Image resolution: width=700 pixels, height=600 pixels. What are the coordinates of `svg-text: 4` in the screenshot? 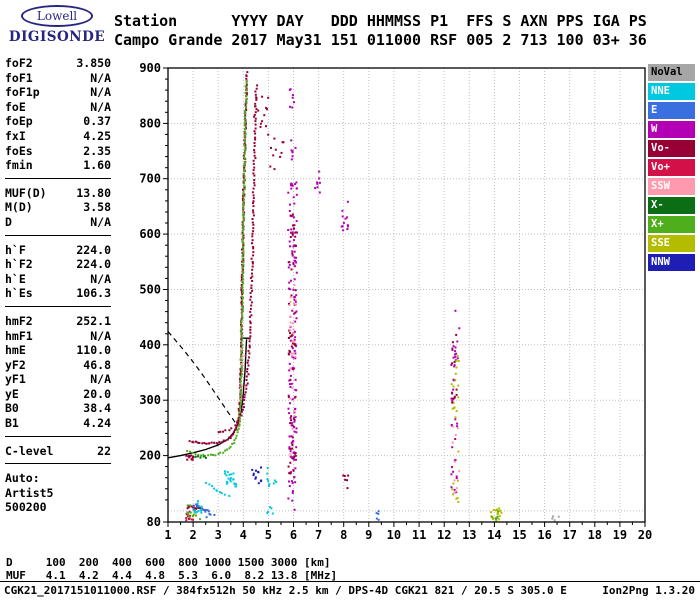 It's located at (243, 535).